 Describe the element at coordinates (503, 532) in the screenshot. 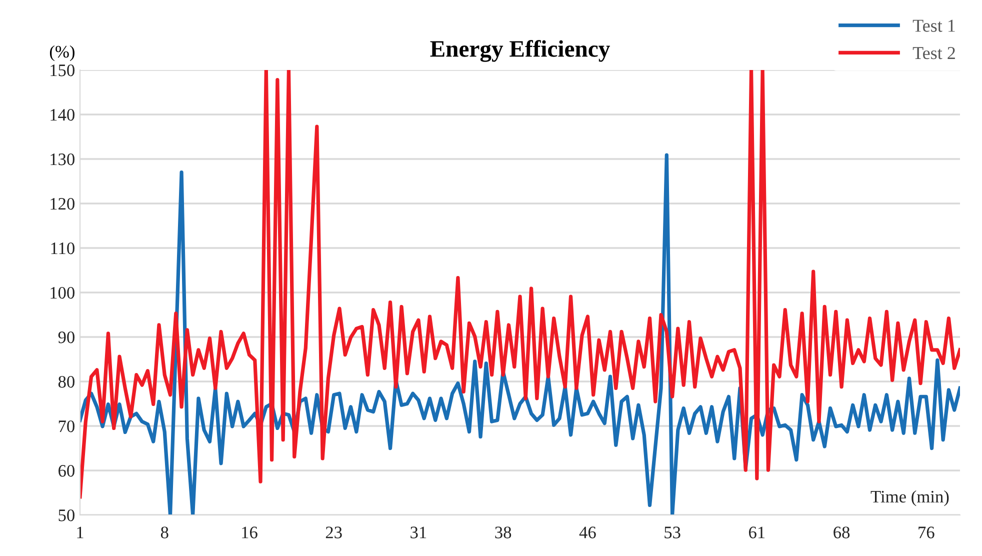

I see `x-tick-label: 38` at that location.